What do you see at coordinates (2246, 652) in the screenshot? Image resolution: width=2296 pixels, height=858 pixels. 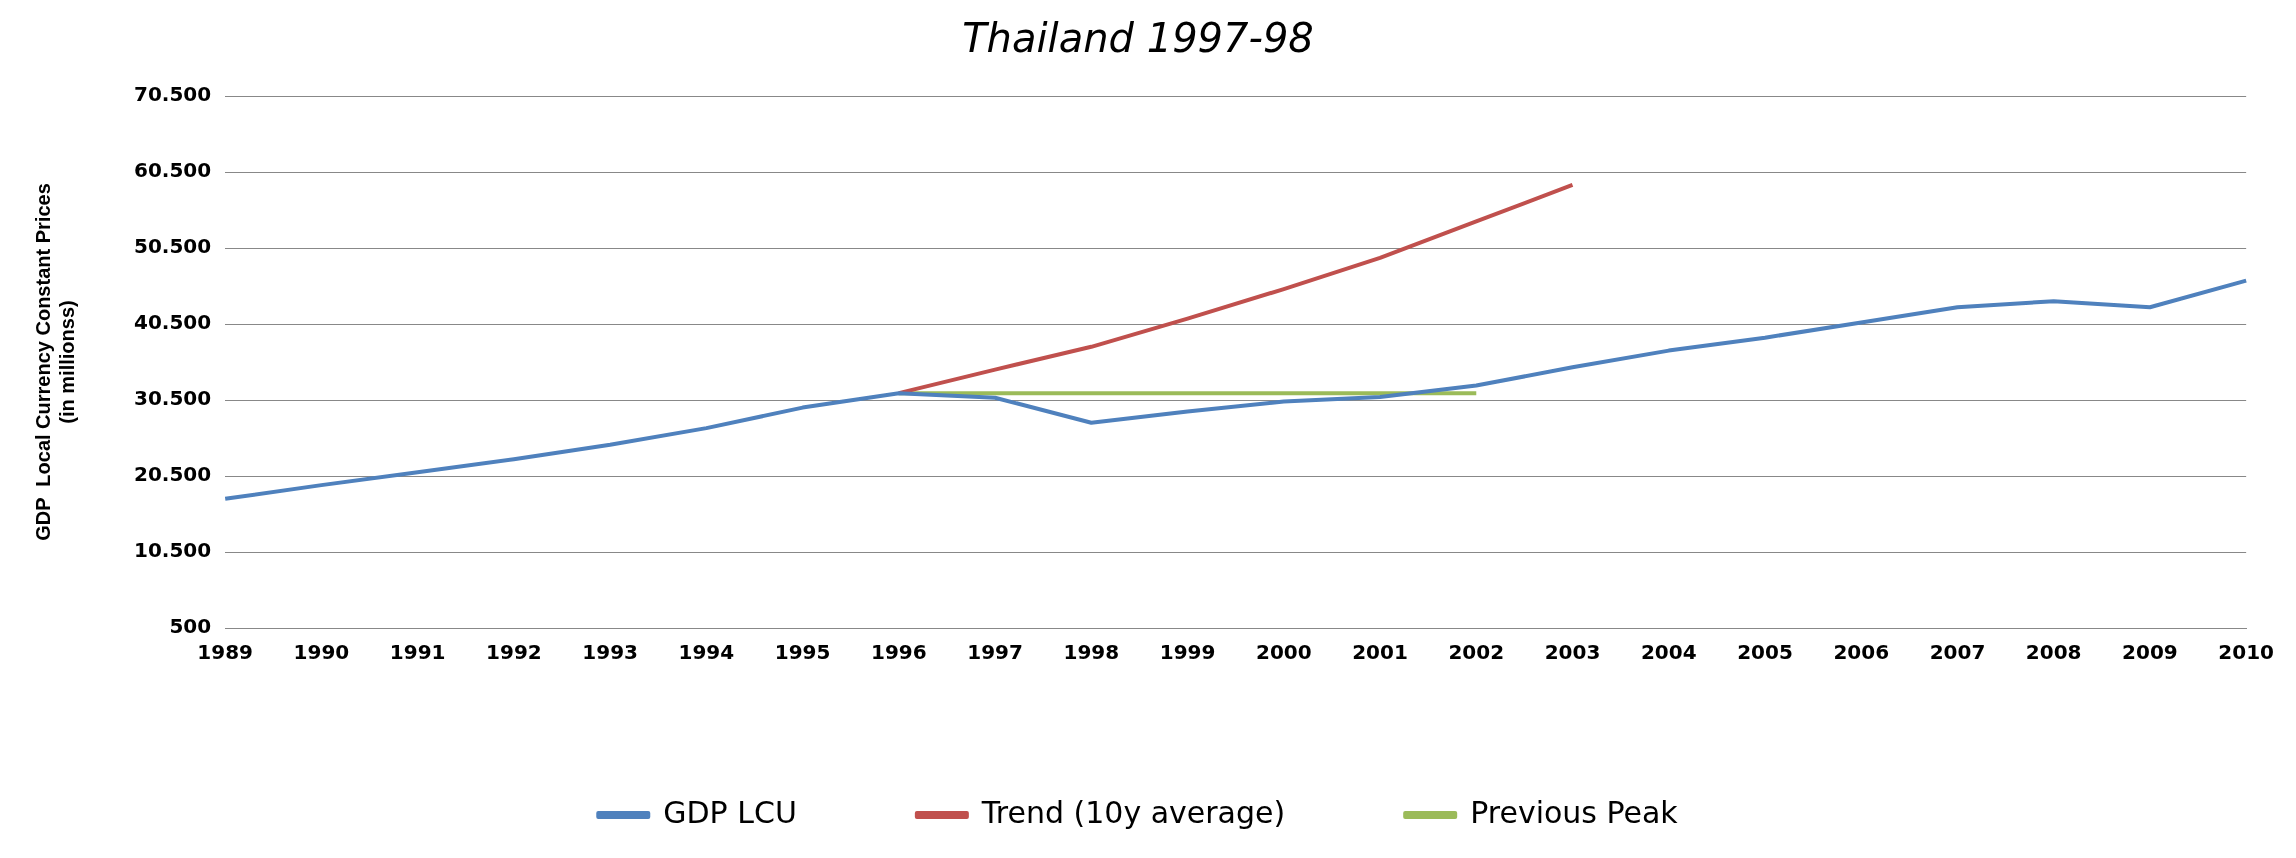 I see `x-tick-label: 2010` at bounding box center [2246, 652].